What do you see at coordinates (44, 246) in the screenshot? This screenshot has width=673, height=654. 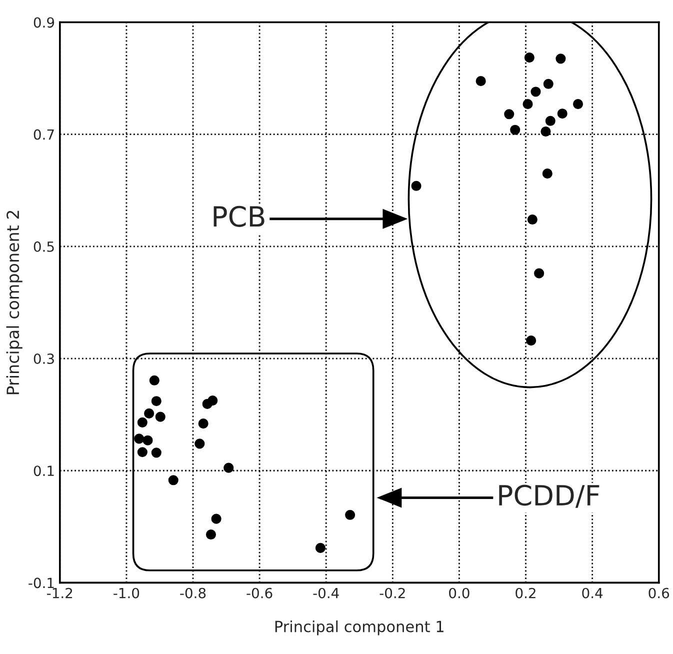 I see `y-tick-label: 0.5` at bounding box center [44, 246].